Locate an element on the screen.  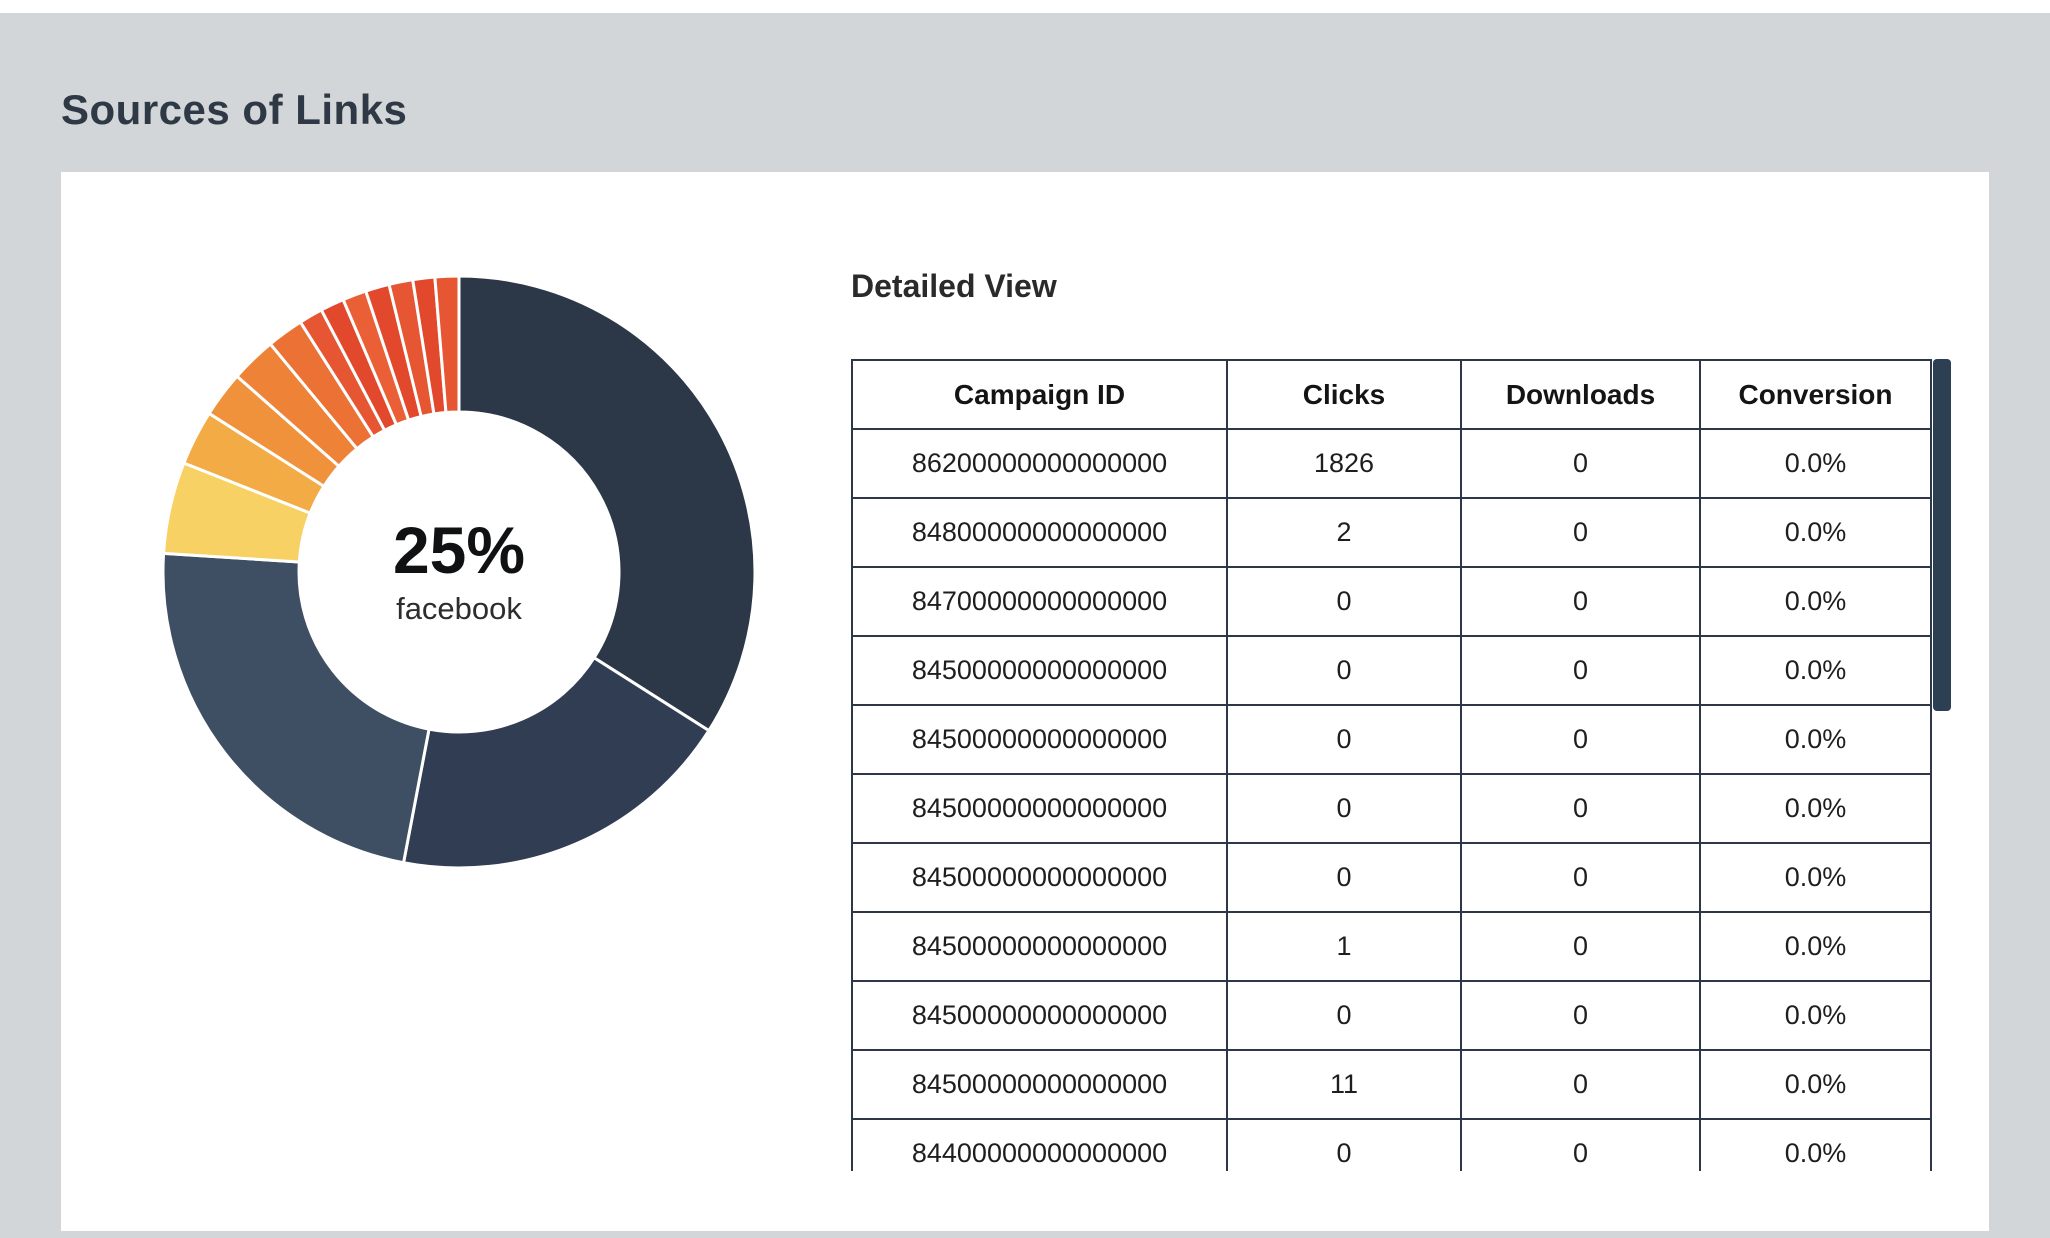
table-row: 84500000000000000 11 0 0.0% is located at coordinates (1391, 1084).